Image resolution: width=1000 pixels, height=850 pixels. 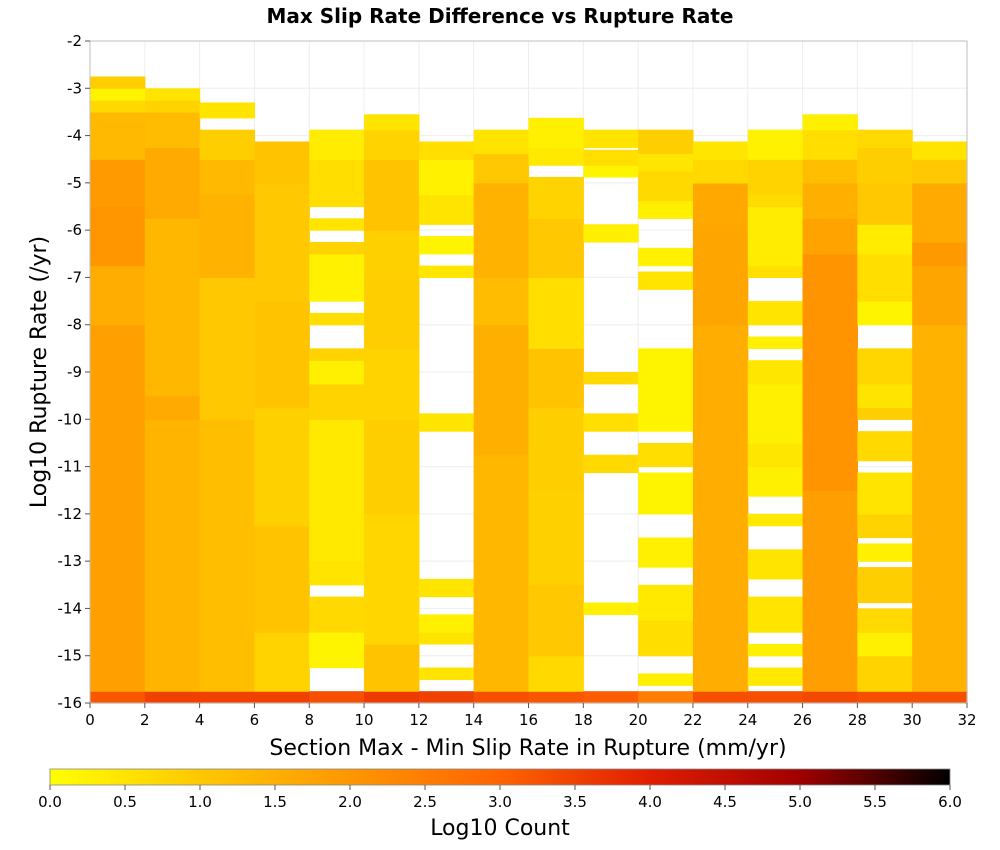 I want to click on colorbar-tick-label: 5.5, so click(x=875, y=802).